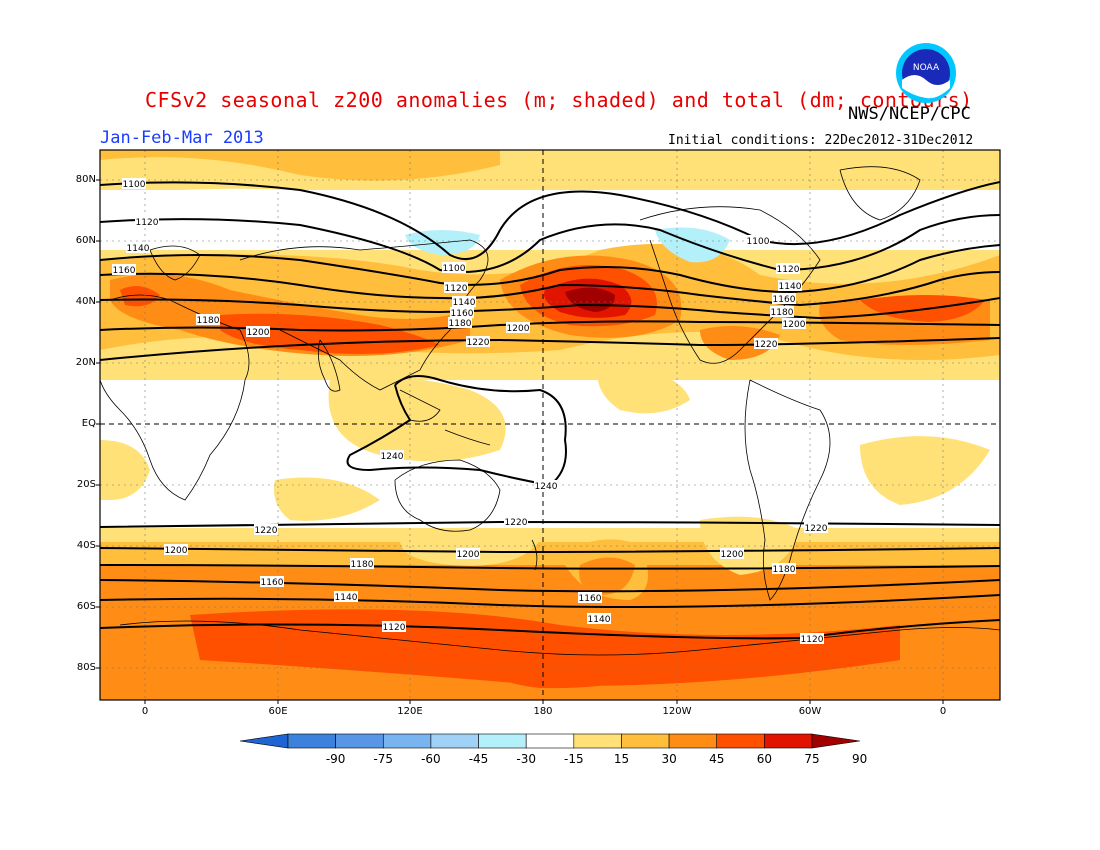  I want to click on lat-label-40s: 40S, so click(86, 545).